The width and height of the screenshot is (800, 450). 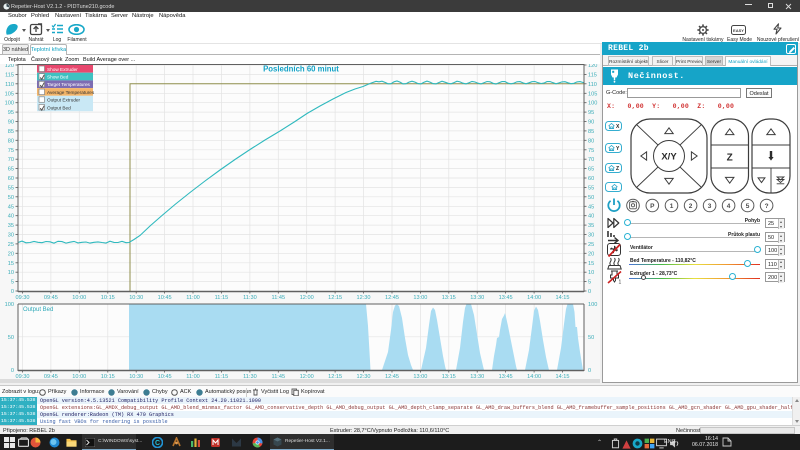 What do you see at coordinates (729, 206) in the screenshot?
I see `svg-text: 4` at bounding box center [729, 206].